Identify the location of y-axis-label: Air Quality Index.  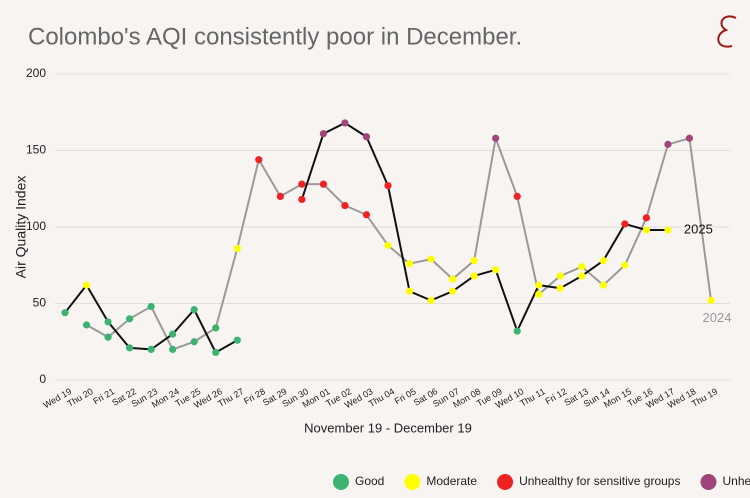
(21, 227).